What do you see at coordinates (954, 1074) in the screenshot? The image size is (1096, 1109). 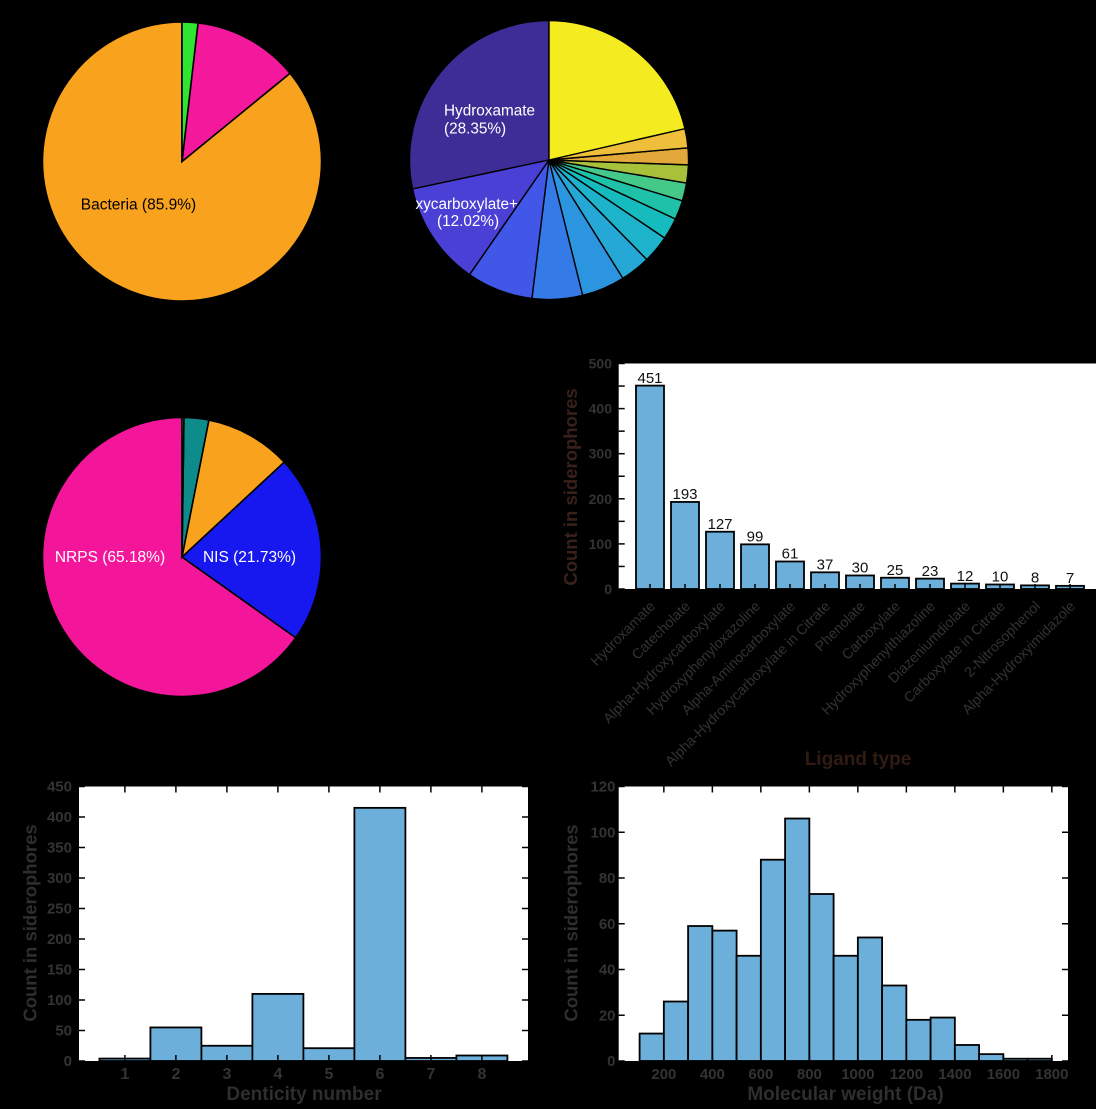 I see `svg-text: 1400` at bounding box center [954, 1074].